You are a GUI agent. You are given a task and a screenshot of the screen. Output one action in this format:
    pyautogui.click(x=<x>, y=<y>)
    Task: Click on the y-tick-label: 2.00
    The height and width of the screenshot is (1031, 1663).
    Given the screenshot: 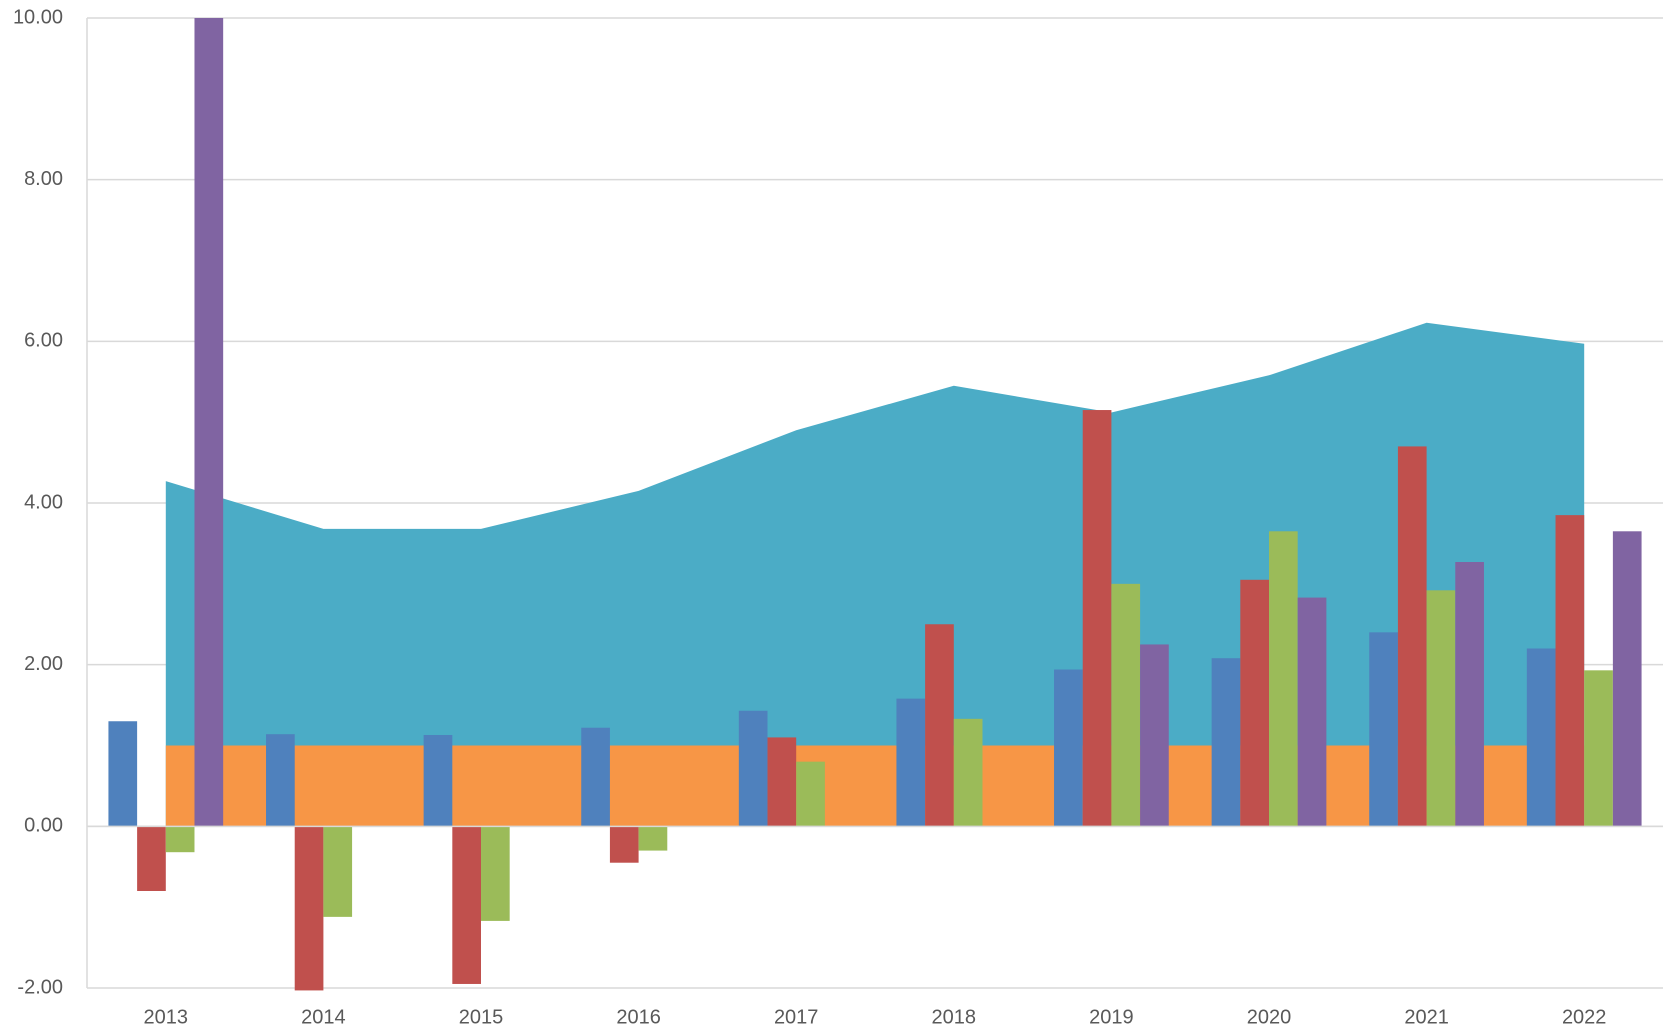 What is the action you would take?
    pyautogui.click(x=43, y=664)
    